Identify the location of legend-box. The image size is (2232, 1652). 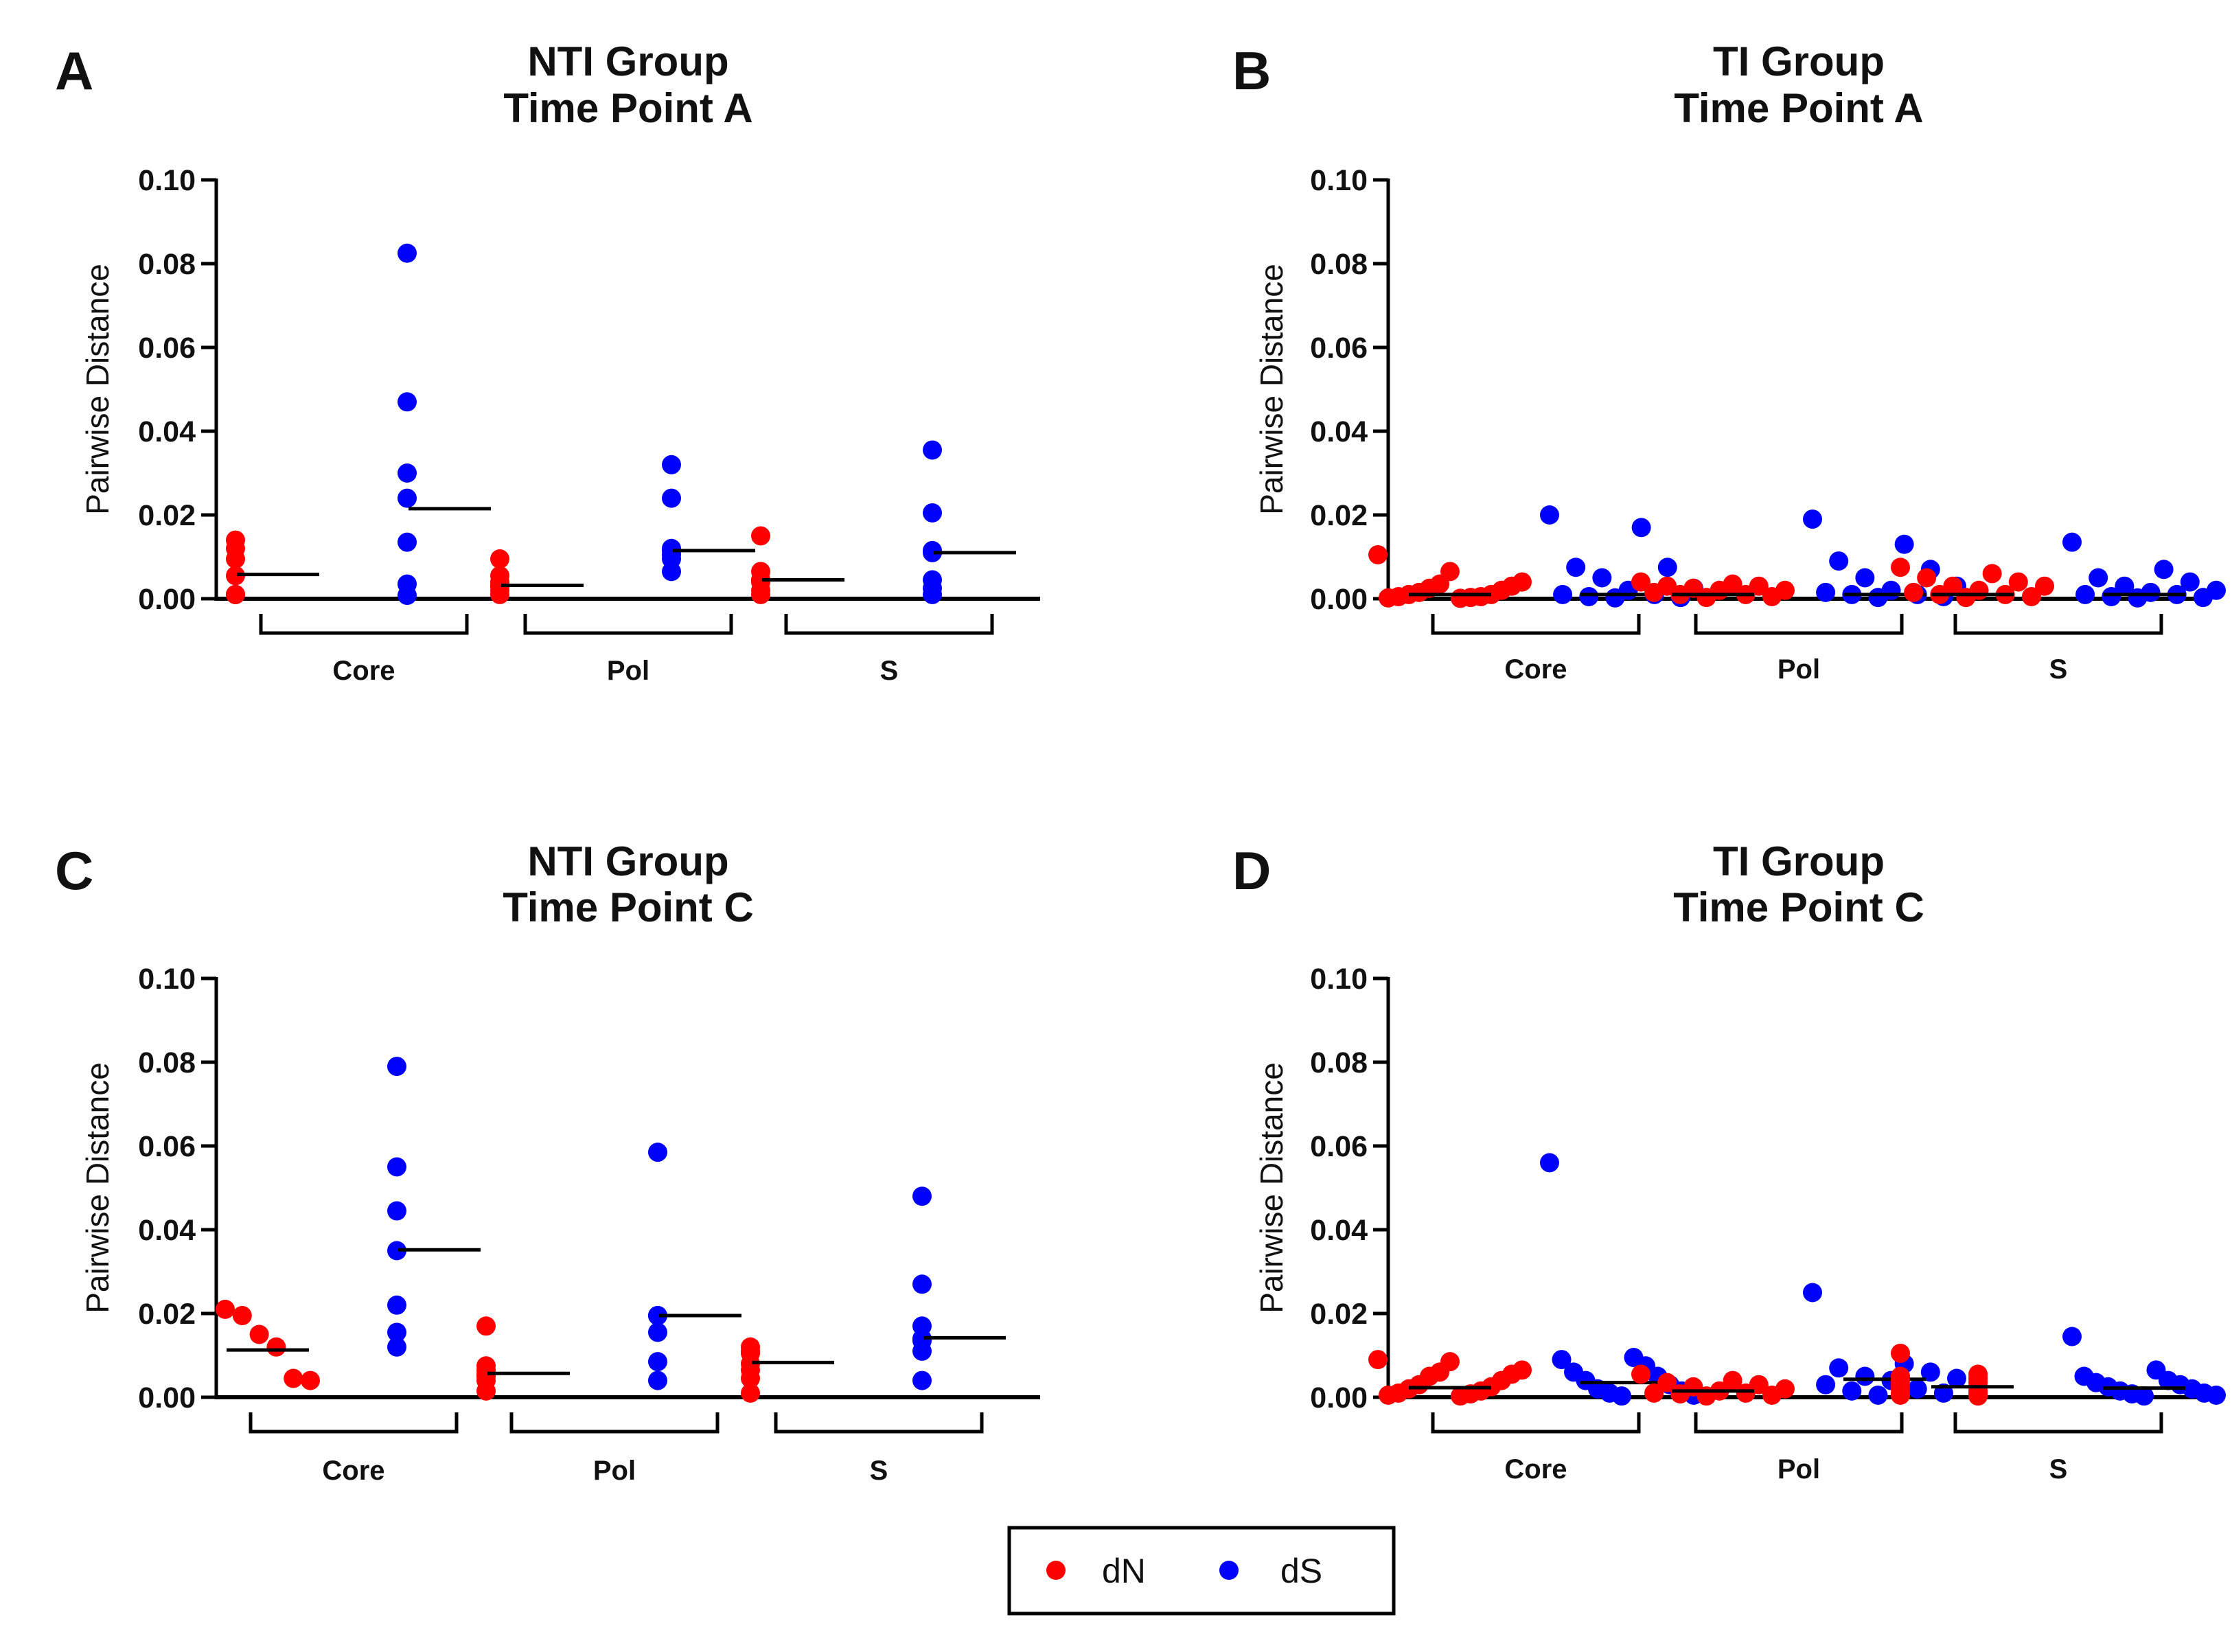
(1202, 1571).